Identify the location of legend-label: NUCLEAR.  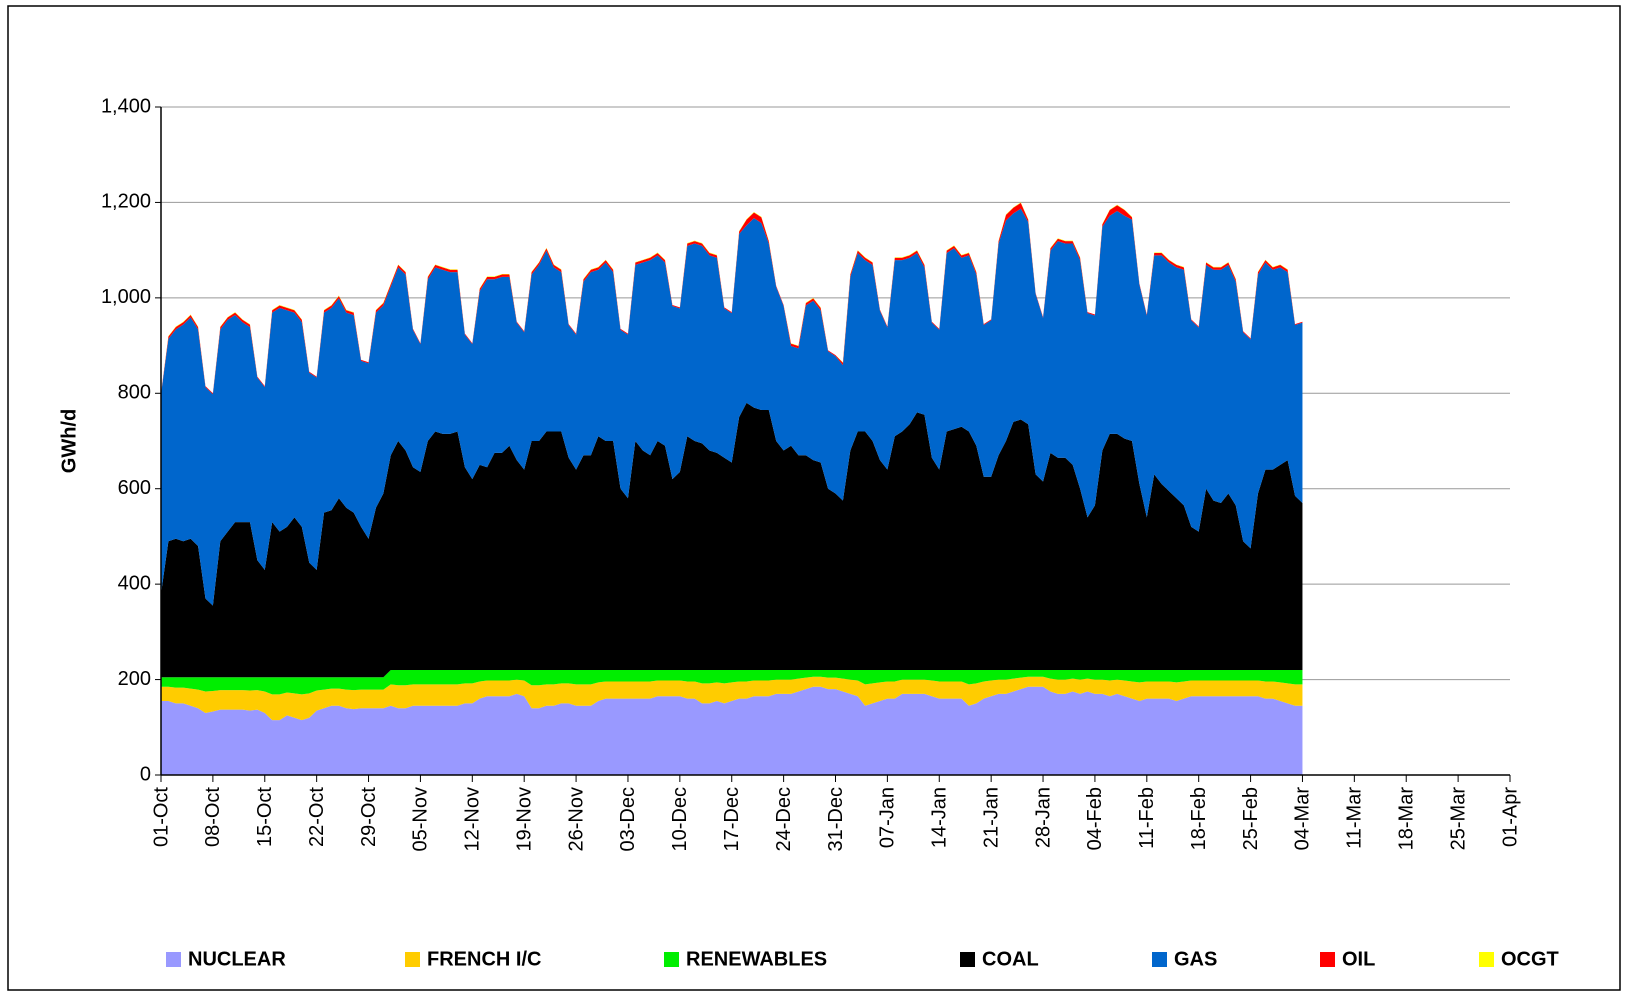
(237, 959).